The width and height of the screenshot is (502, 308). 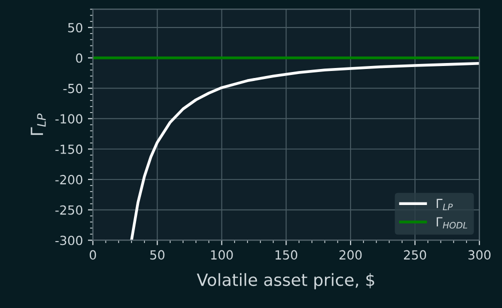 What do you see at coordinates (93, 255) in the screenshot?
I see `x-tick-label: 0` at bounding box center [93, 255].